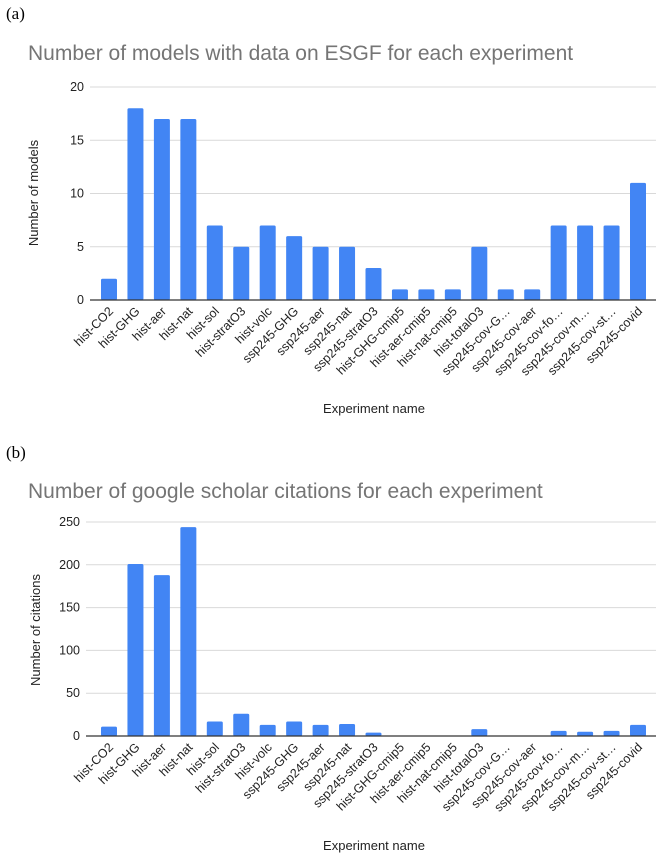 This screenshot has height=860, width=665. Describe the element at coordinates (77, 194) in the screenshot. I see `y-tick-label: 10` at that location.